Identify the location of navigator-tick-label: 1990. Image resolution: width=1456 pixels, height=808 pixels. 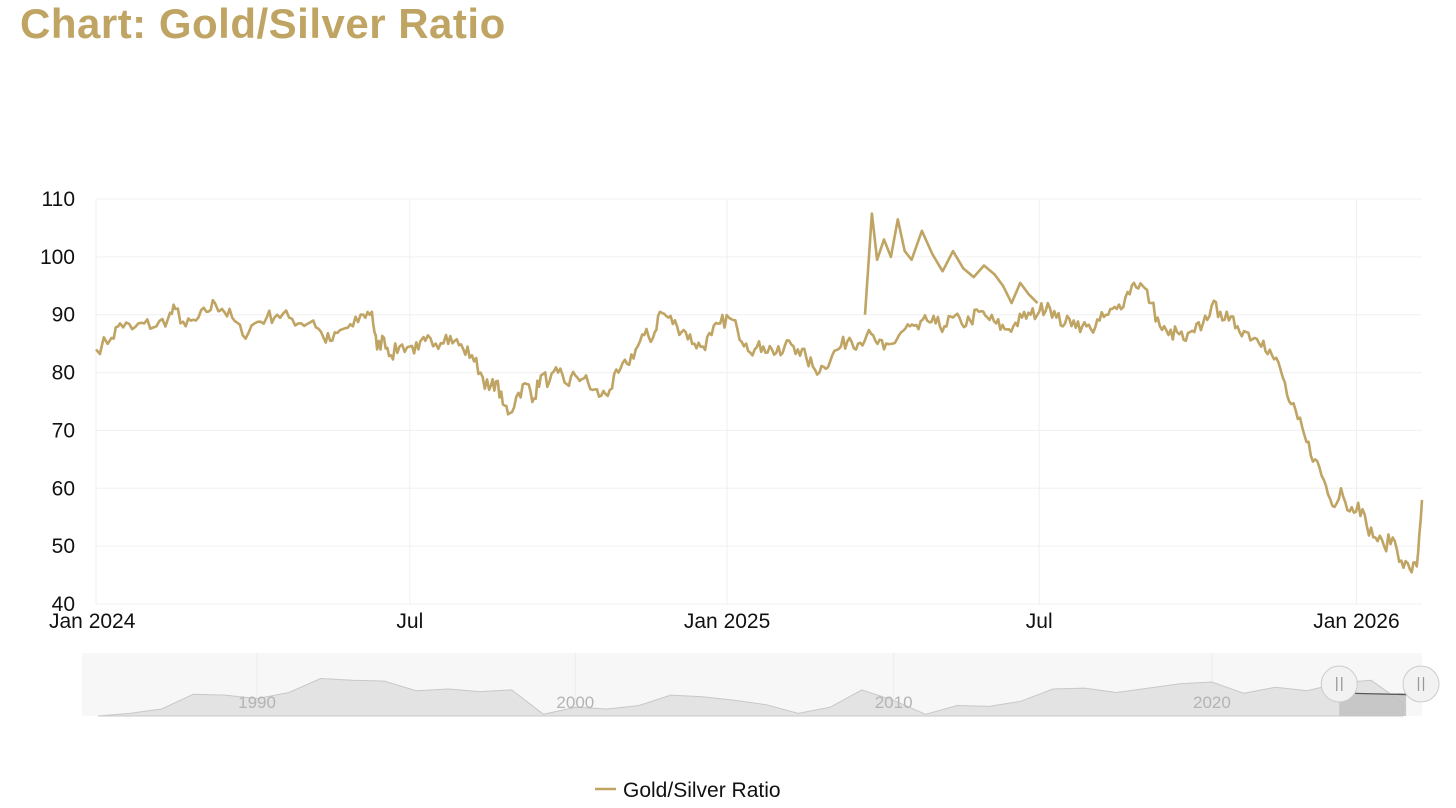
(257, 702).